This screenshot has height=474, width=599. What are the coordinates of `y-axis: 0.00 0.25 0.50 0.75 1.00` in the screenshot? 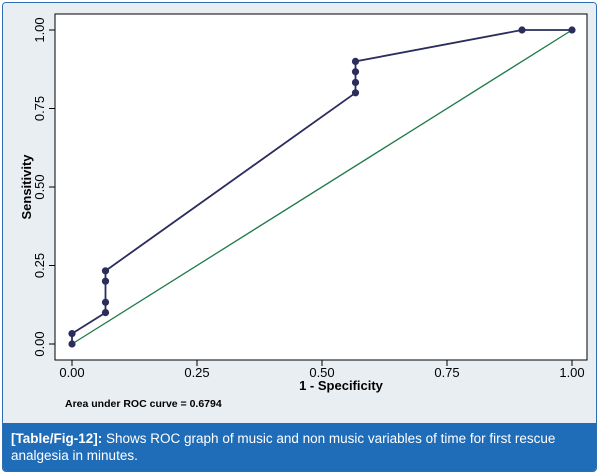 It's located at (43, 187).